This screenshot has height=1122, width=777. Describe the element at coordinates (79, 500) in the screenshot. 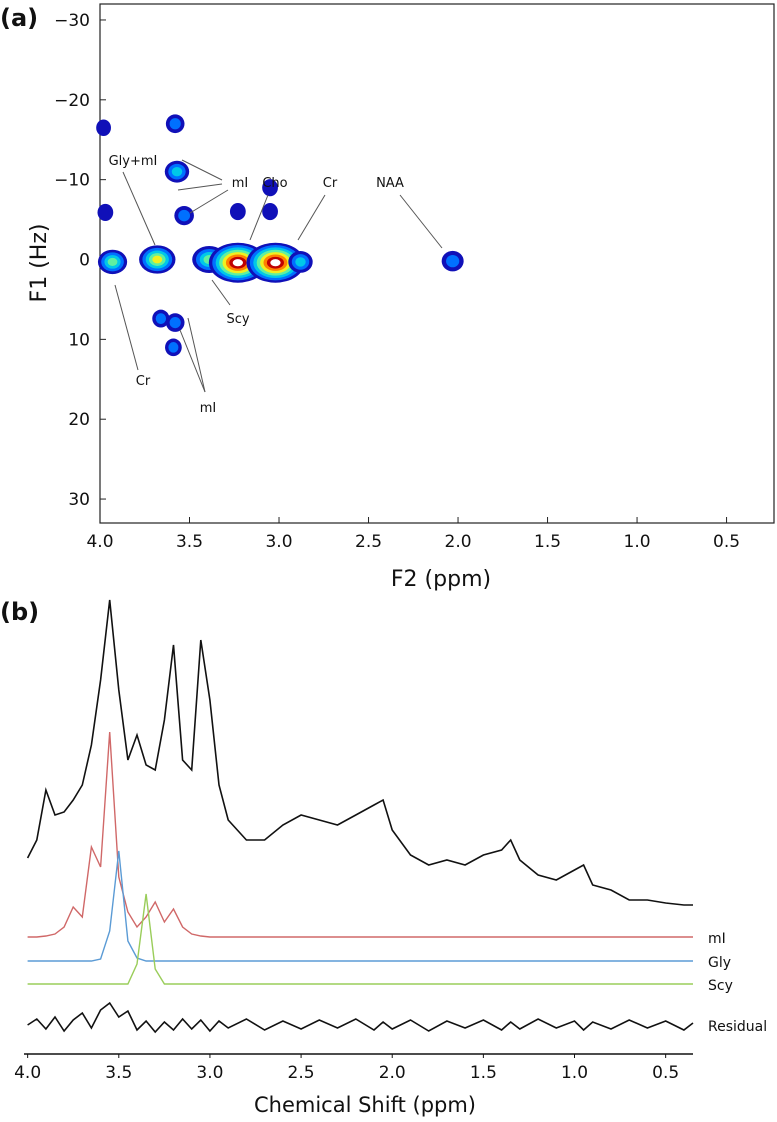

I see `y-tick-label: 30` at that location.